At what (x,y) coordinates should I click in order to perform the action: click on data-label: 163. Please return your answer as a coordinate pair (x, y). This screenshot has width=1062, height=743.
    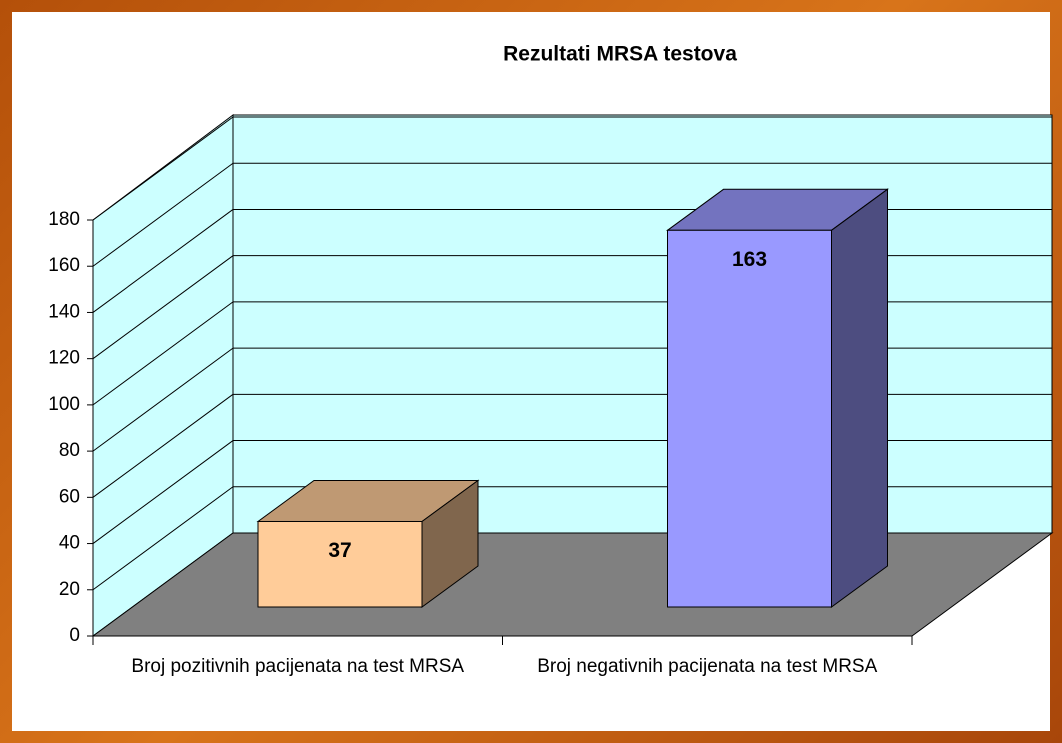
    Looking at the image, I should click on (749, 259).